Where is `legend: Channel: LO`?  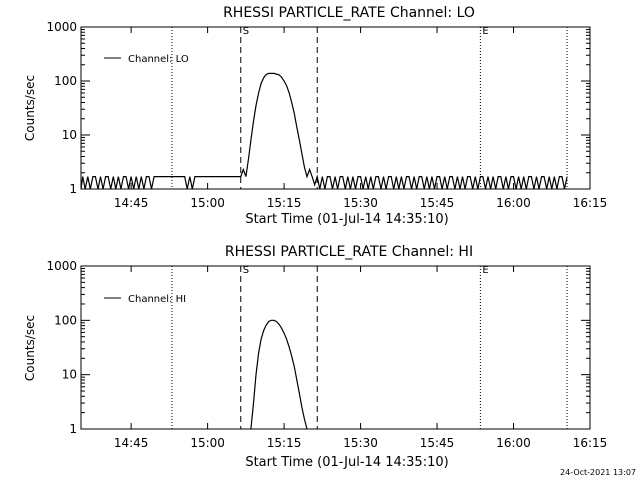
legend: Channel: LO is located at coordinates (146, 59).